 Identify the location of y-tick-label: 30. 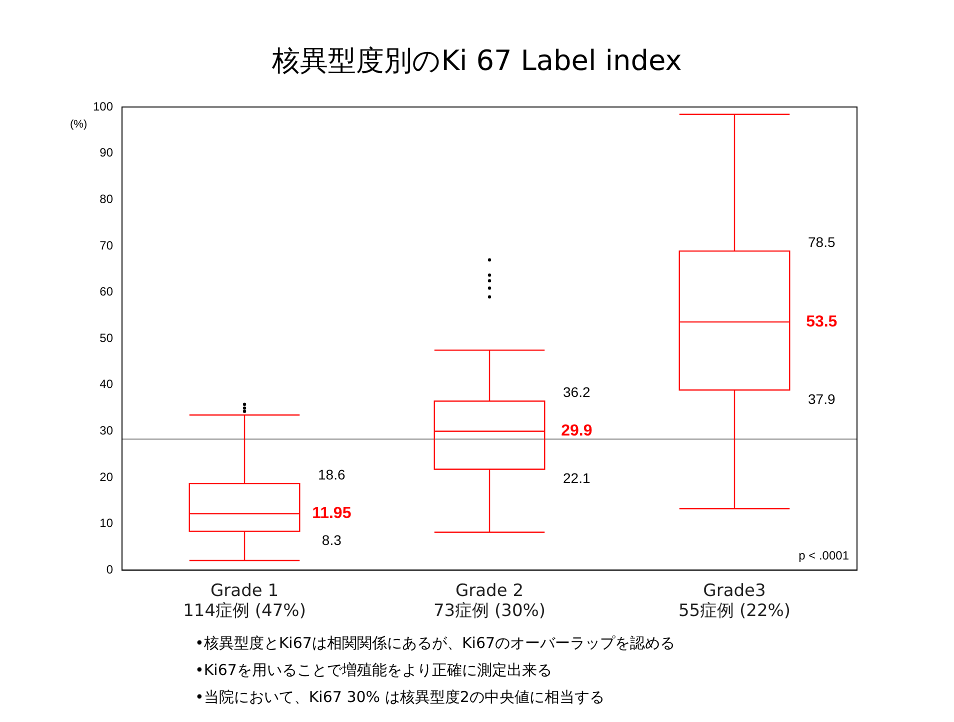
(107, 431).